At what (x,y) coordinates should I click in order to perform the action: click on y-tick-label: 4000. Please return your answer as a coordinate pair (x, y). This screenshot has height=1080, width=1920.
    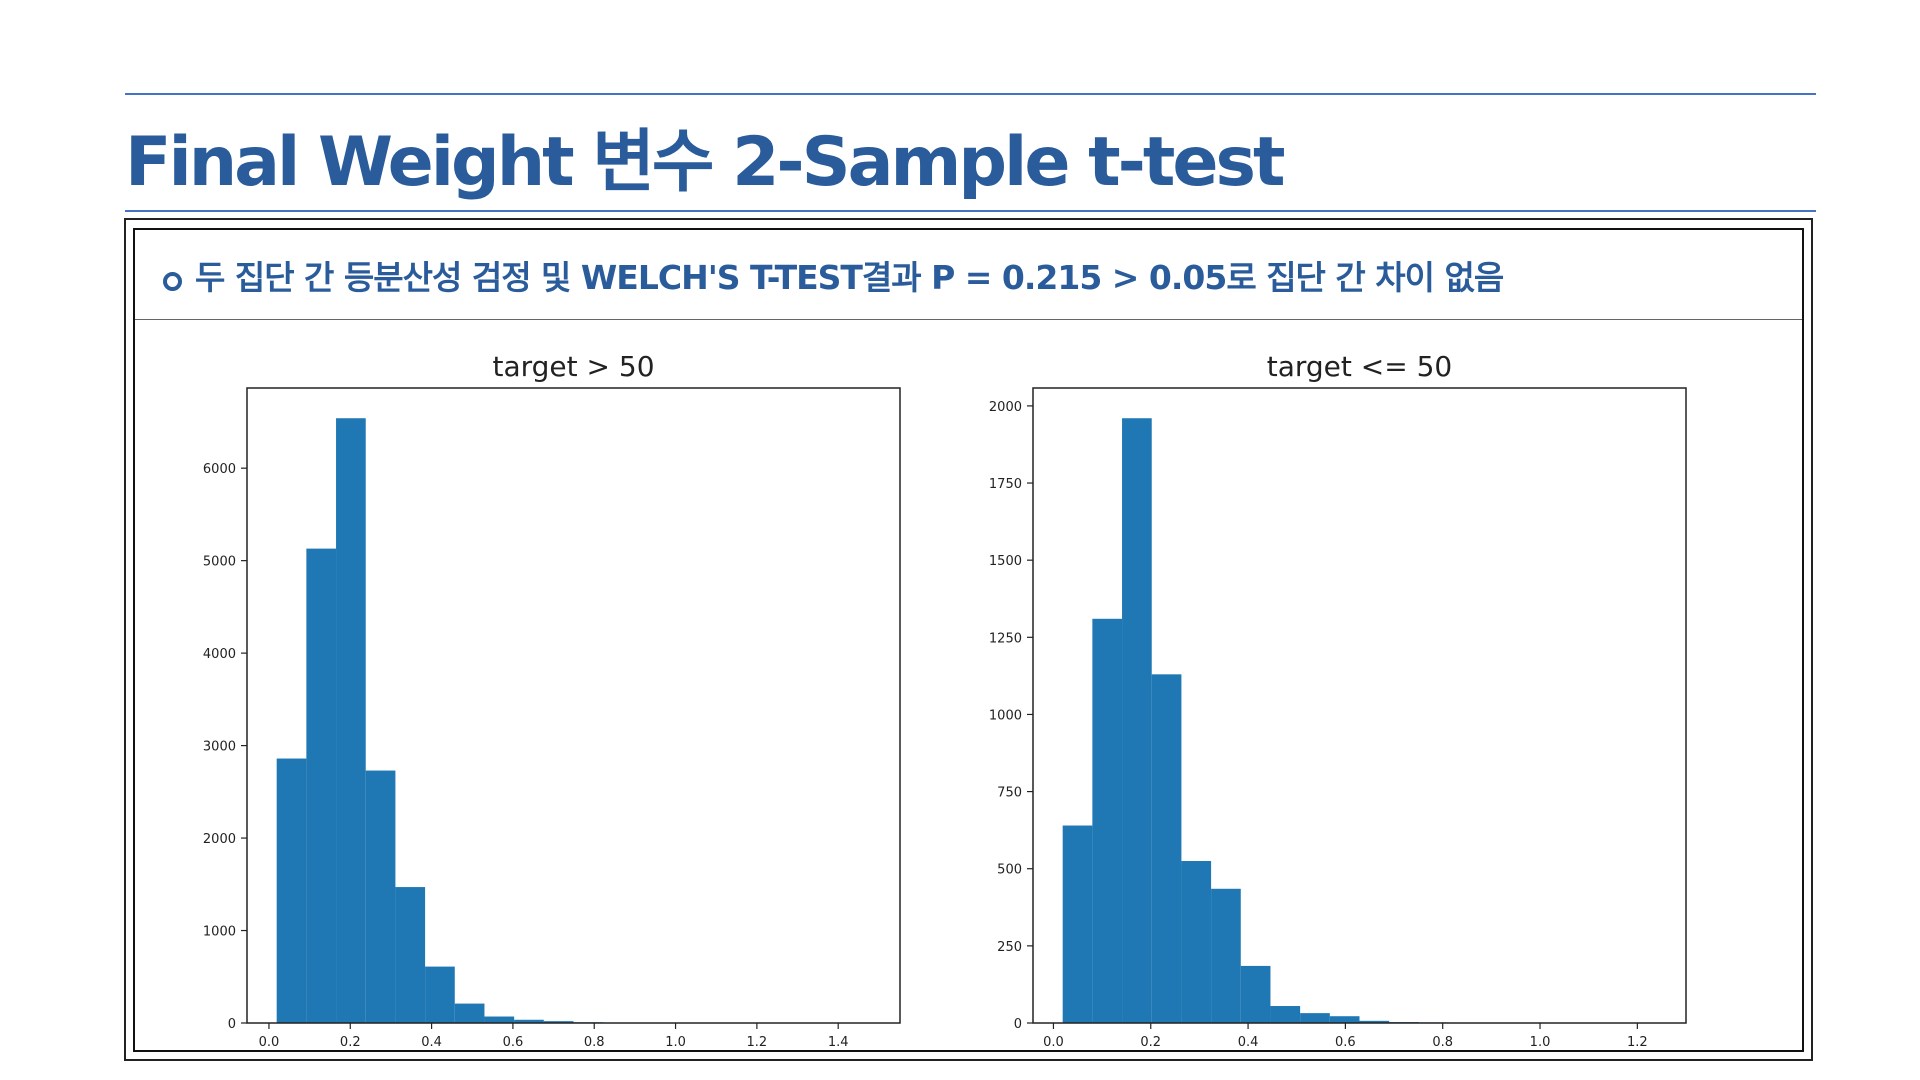
    Looking at the image, I should click on (219, 654).